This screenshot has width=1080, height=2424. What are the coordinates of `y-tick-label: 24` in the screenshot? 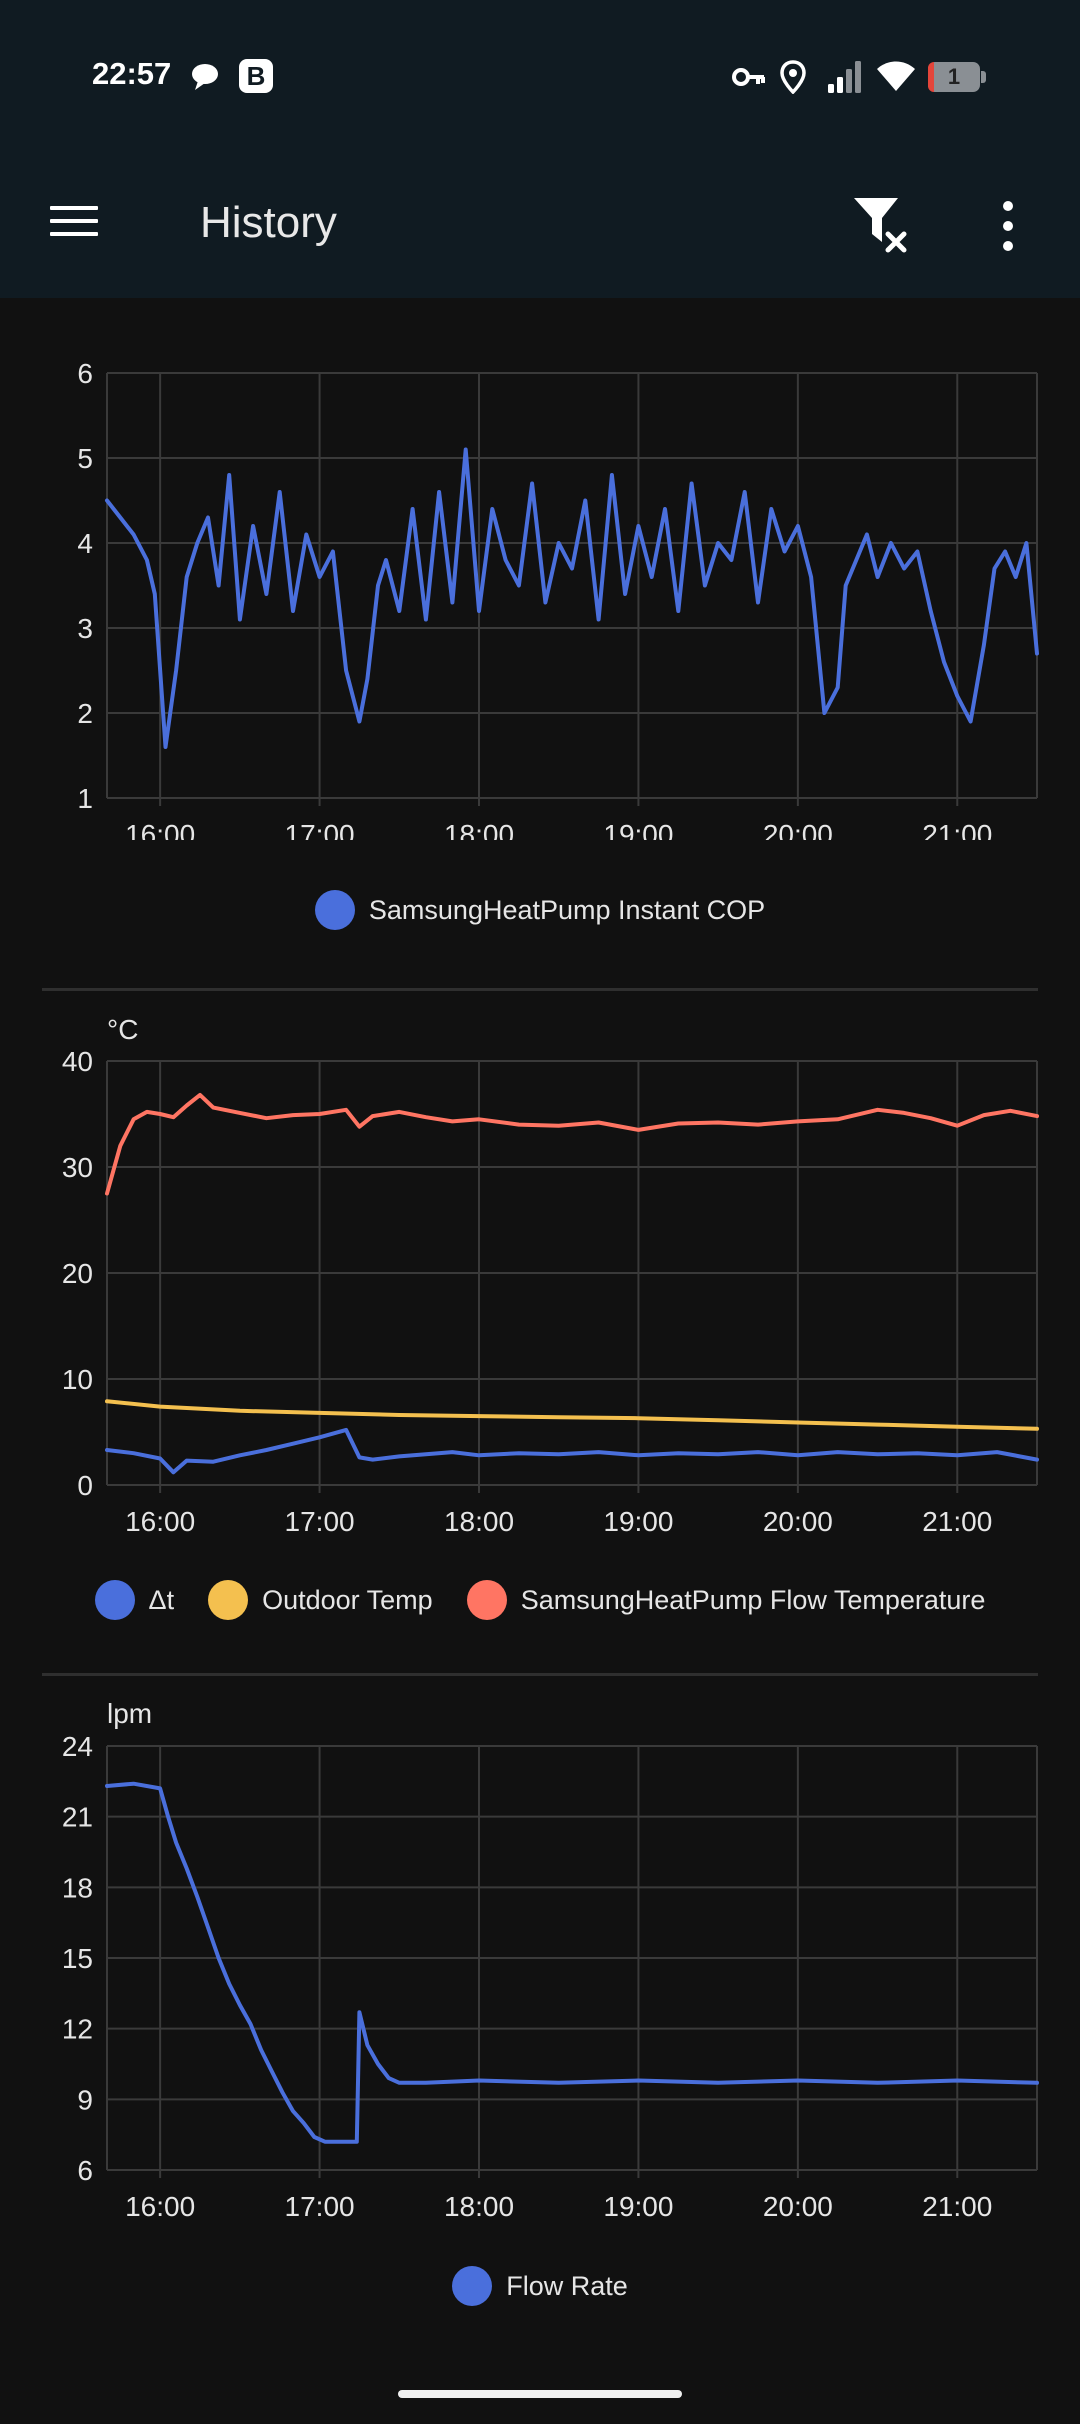 It's located at (77, 1746).